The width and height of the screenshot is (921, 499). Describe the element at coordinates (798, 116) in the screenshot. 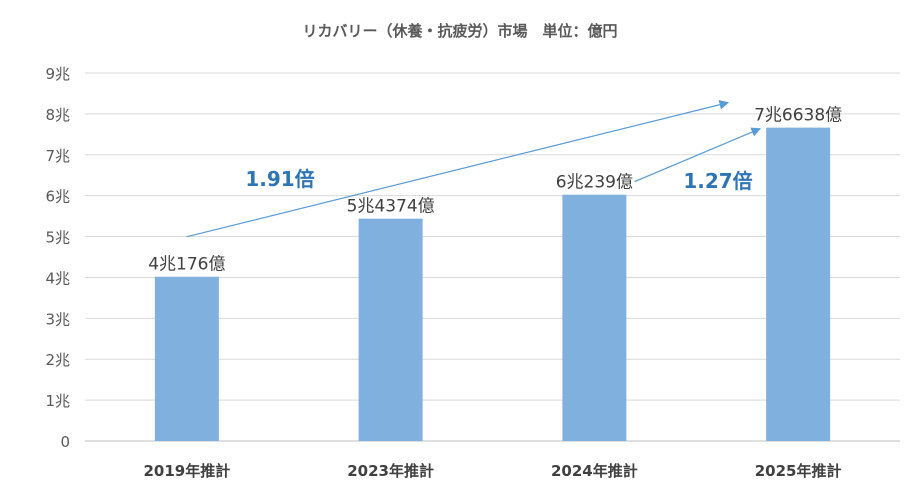

I see `data-label: 7兆6638億` at that location.